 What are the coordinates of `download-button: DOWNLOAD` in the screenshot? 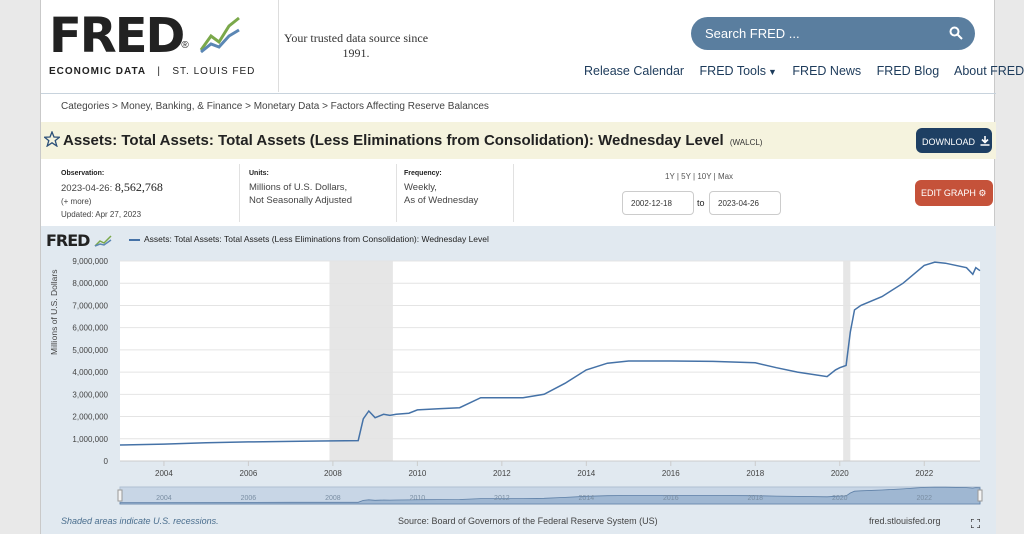 It's located at (954, 140).